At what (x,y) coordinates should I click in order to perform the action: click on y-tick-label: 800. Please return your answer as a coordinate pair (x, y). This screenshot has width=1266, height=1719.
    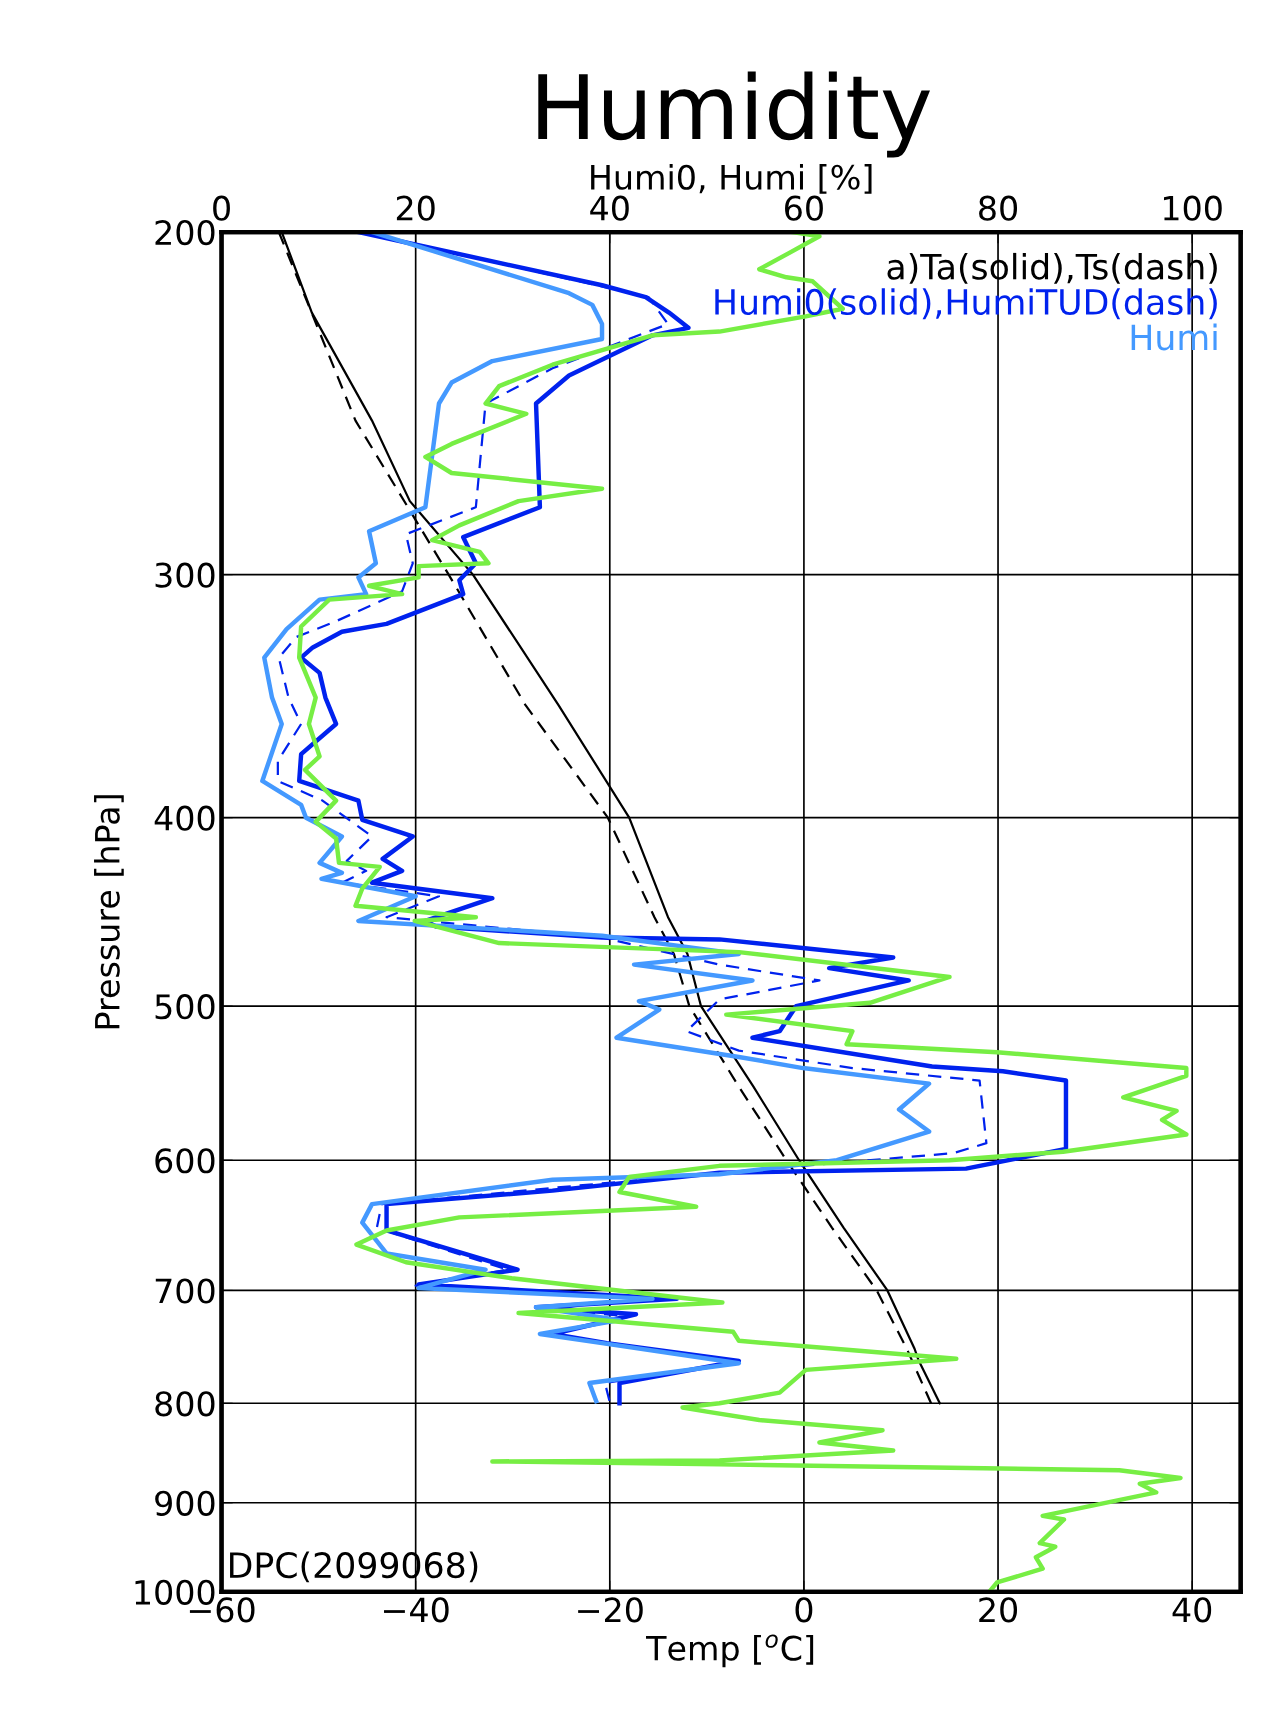
    Looking at the image, I should click on (185, 1404).